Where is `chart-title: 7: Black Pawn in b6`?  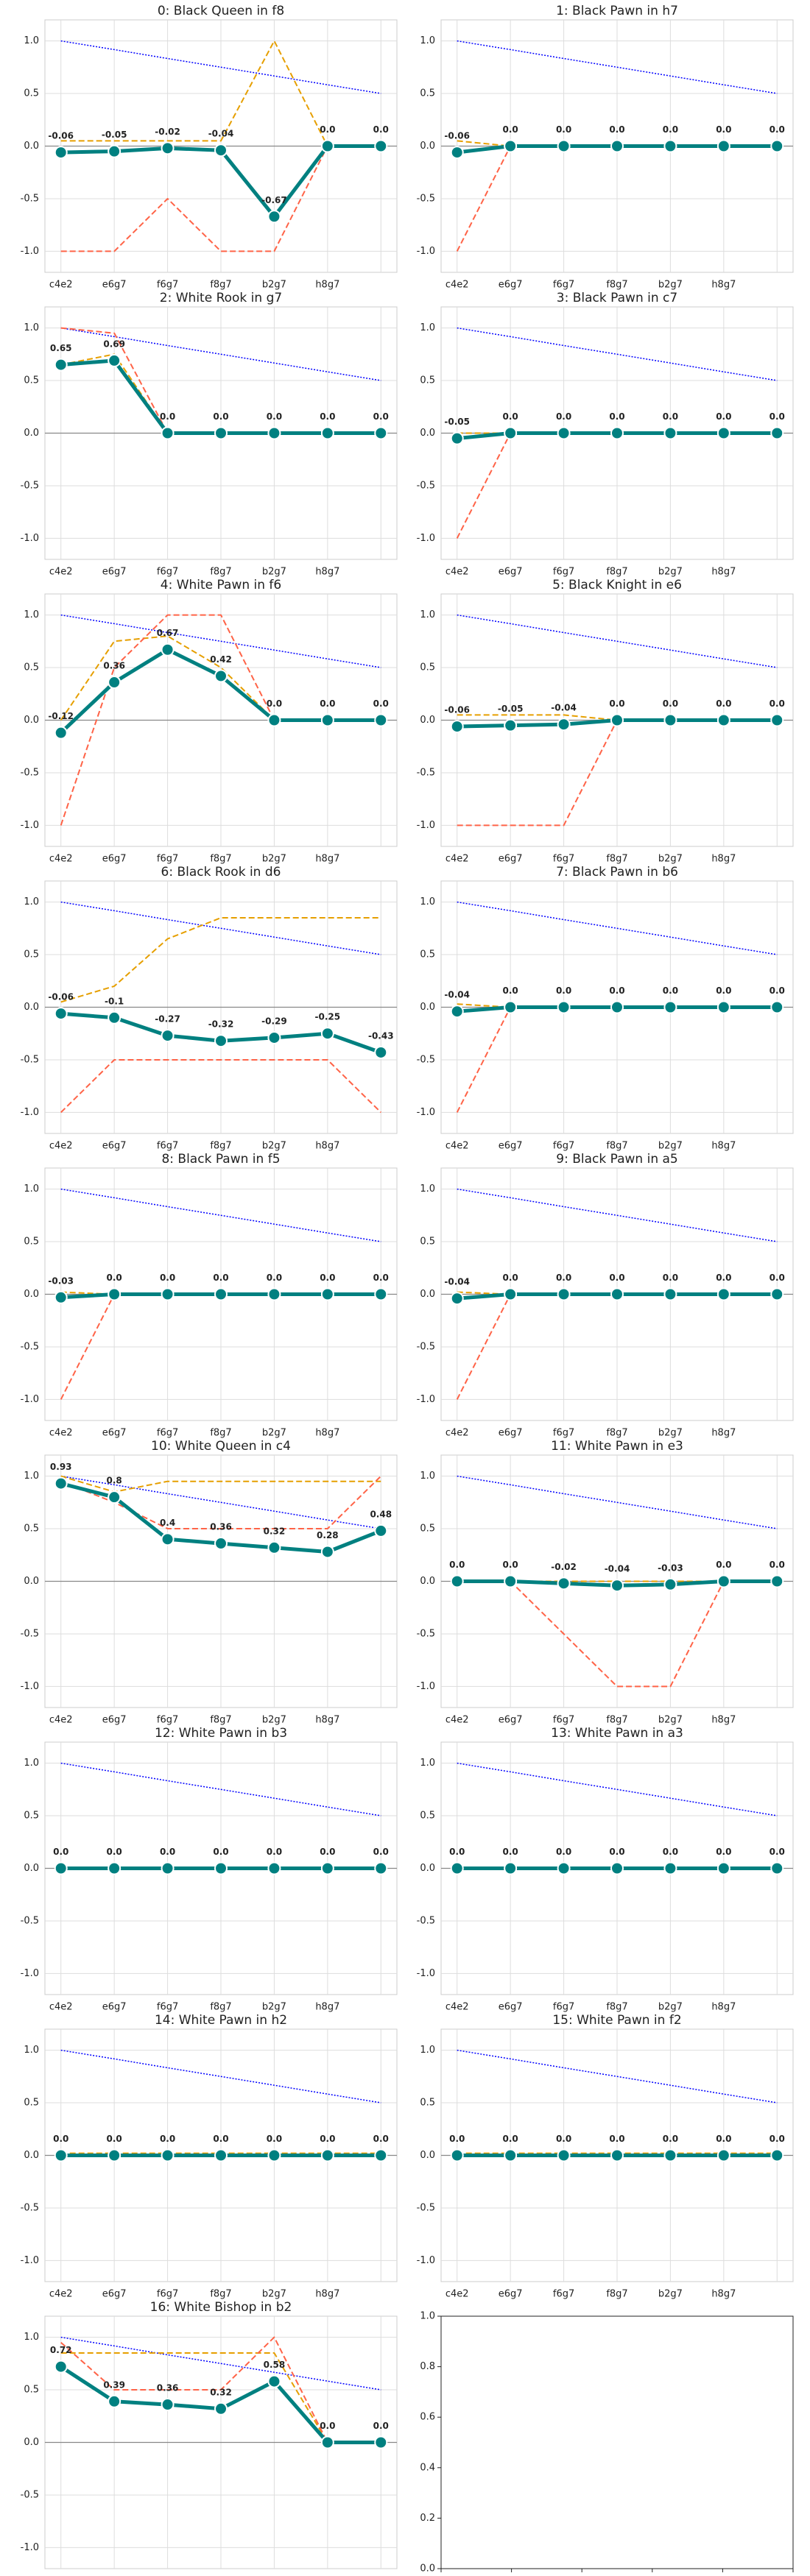
chart-title: 7: Black Pawn in b6 is located at coordinates (617, 873).